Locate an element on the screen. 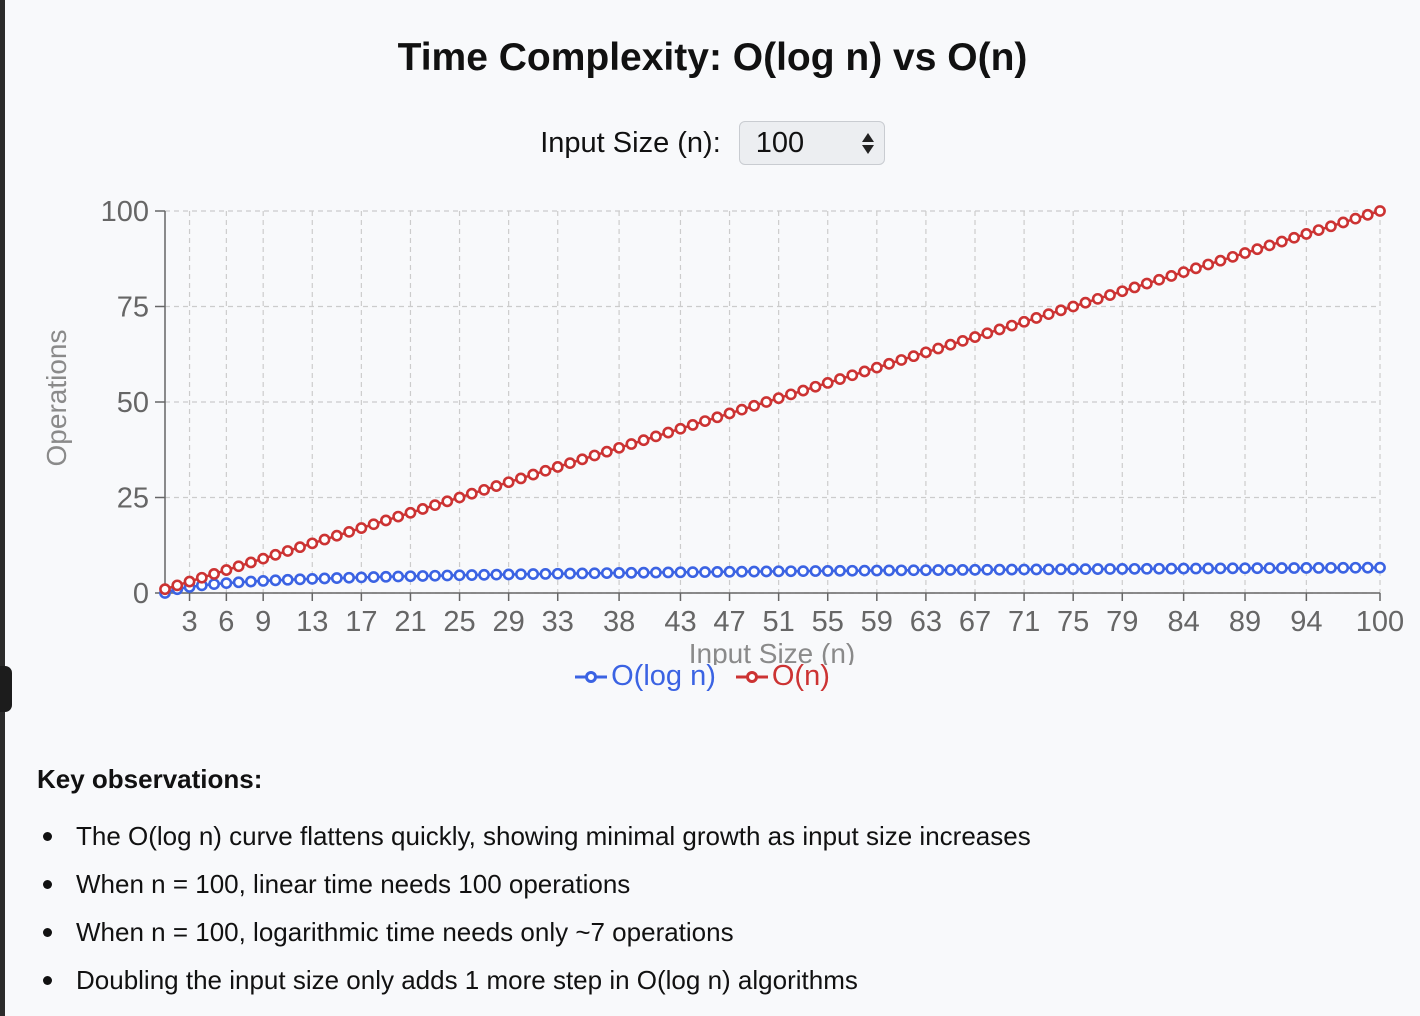 This screenshot has width=1420, height=1016. x-tick-label: 29 is located at coordinates (509, 622).